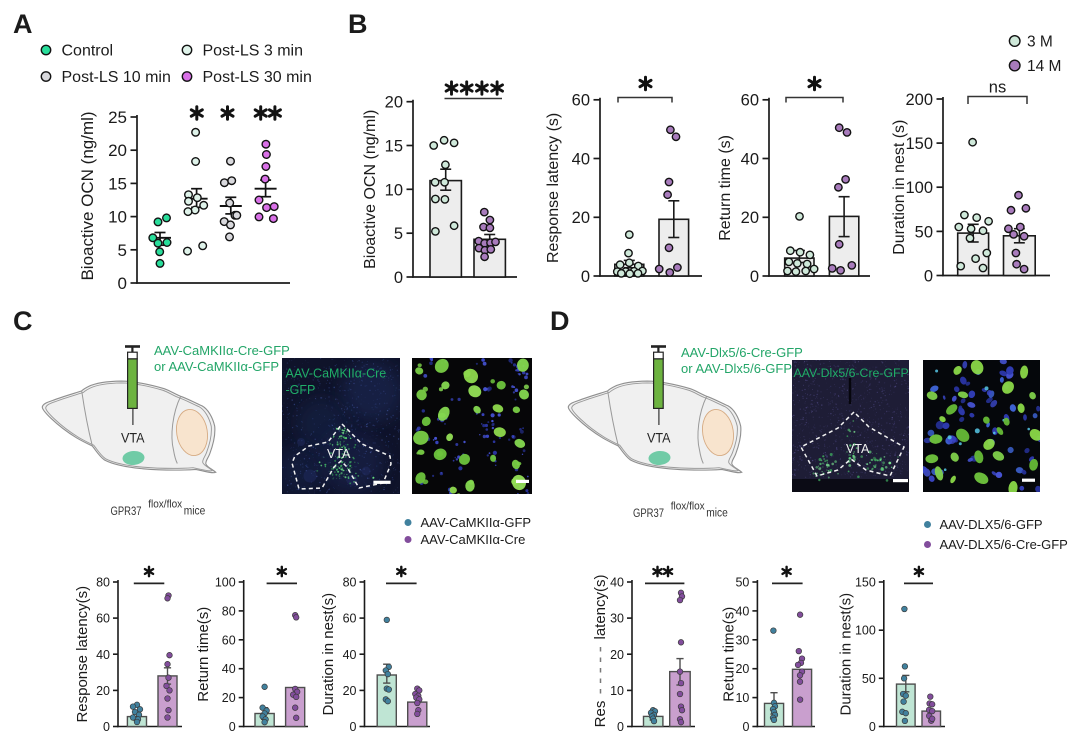 This screenshot has width=1080, height=751. What do you see at coordinates (117, 117) in the screenshot?
I see `svg-text: 25` at bounding box center [117, 117].